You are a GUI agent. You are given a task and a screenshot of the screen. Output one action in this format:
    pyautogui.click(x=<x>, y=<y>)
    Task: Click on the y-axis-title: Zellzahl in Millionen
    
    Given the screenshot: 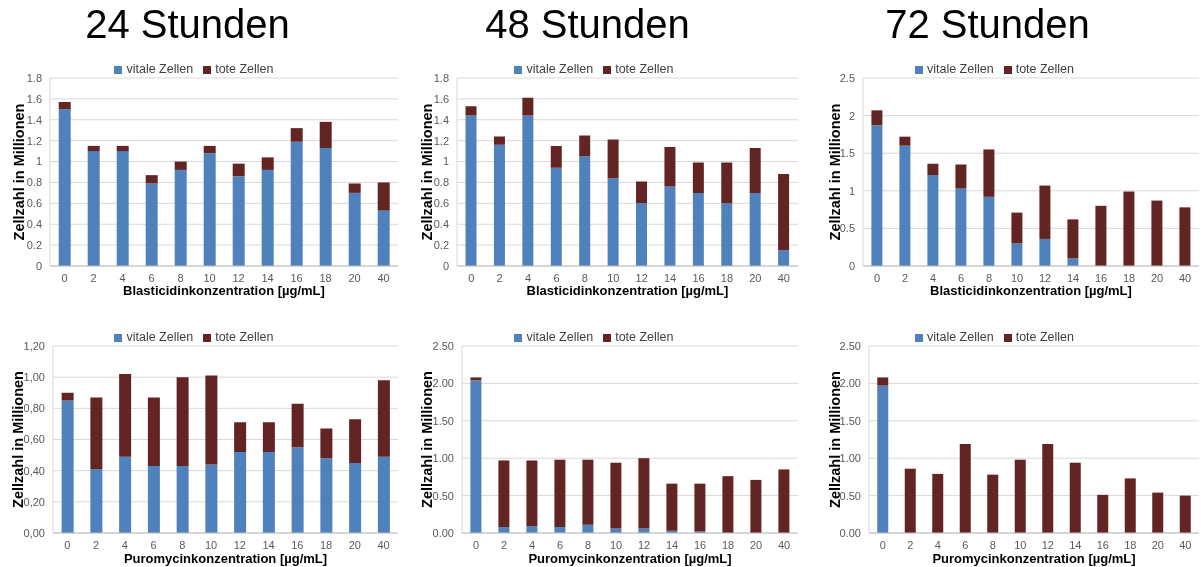 What is the action you would take?
    pyautogui.click(x=19, y=172)
    